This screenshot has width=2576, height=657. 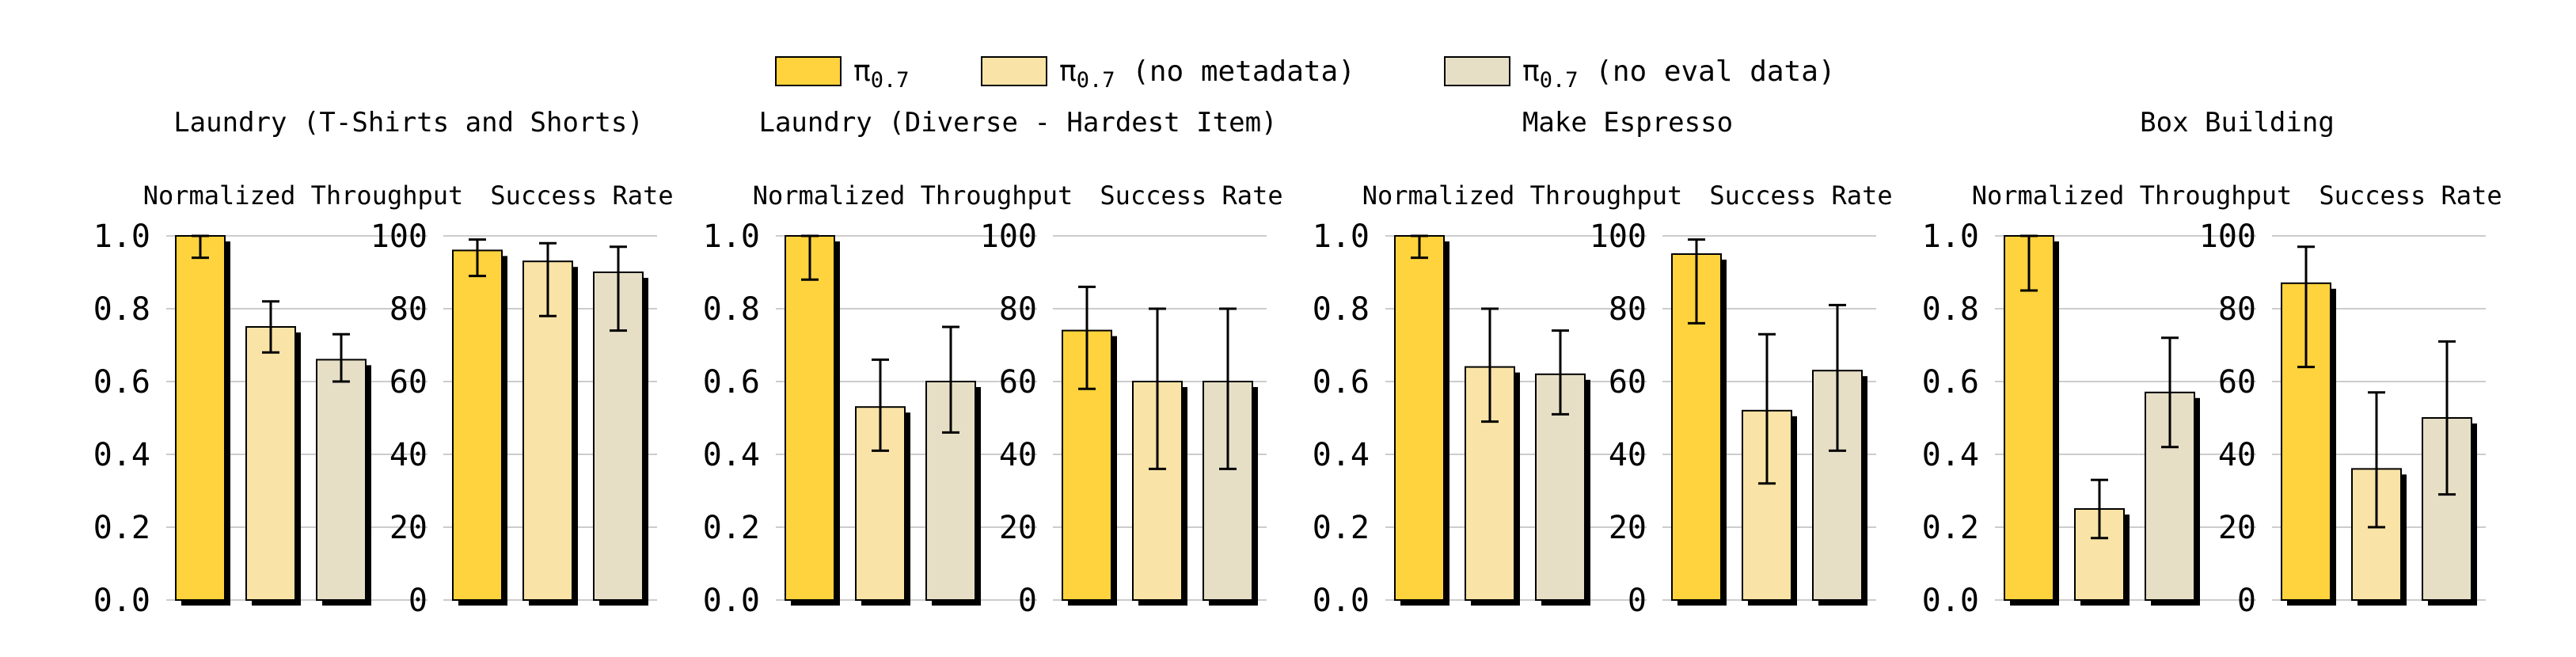 I want to click on panel-title: Box Building, so click(x=2237, y=123).